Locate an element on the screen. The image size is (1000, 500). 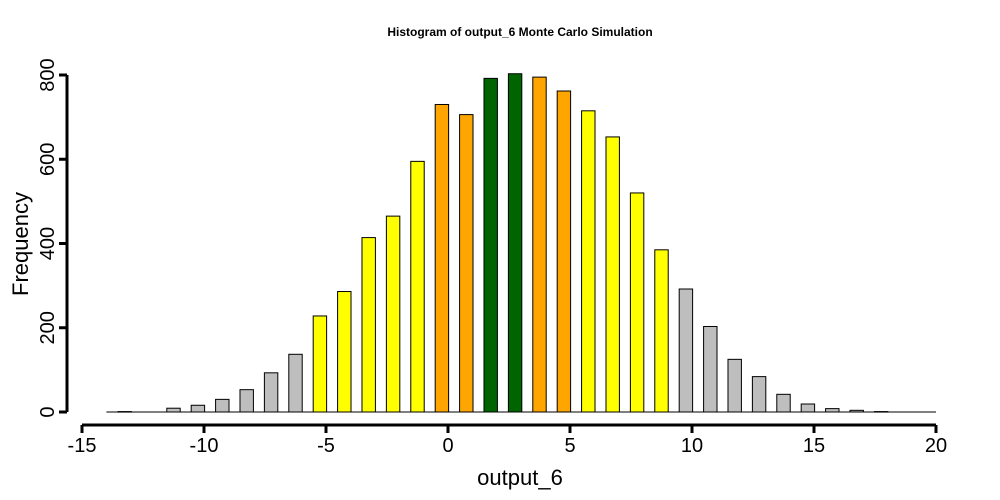
x-tick-label: 15 is located at coordinates (814, 446).